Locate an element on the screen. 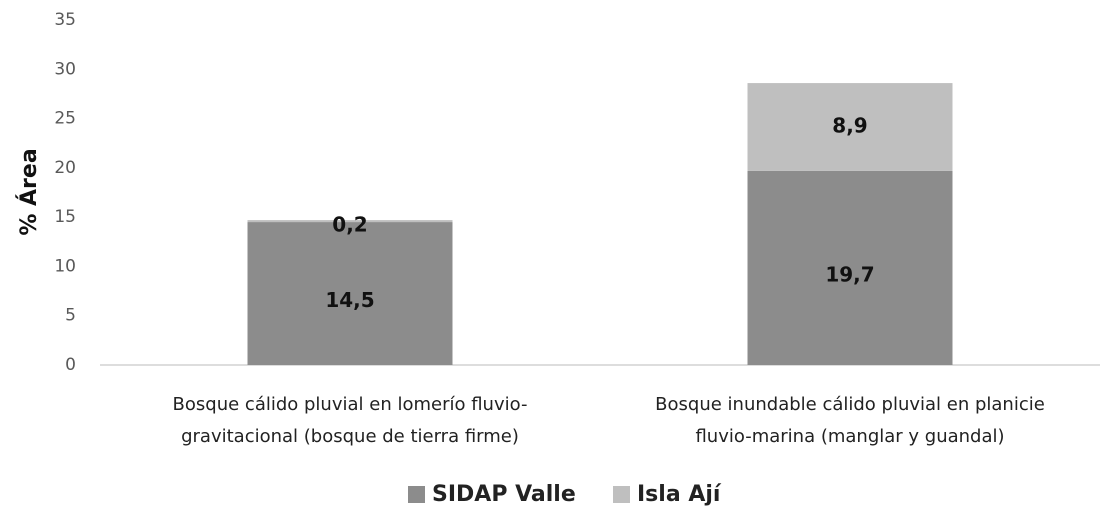 This screenshot has height=510, width=1105. data-label: 8,9 is located at coordinates (849, 125).